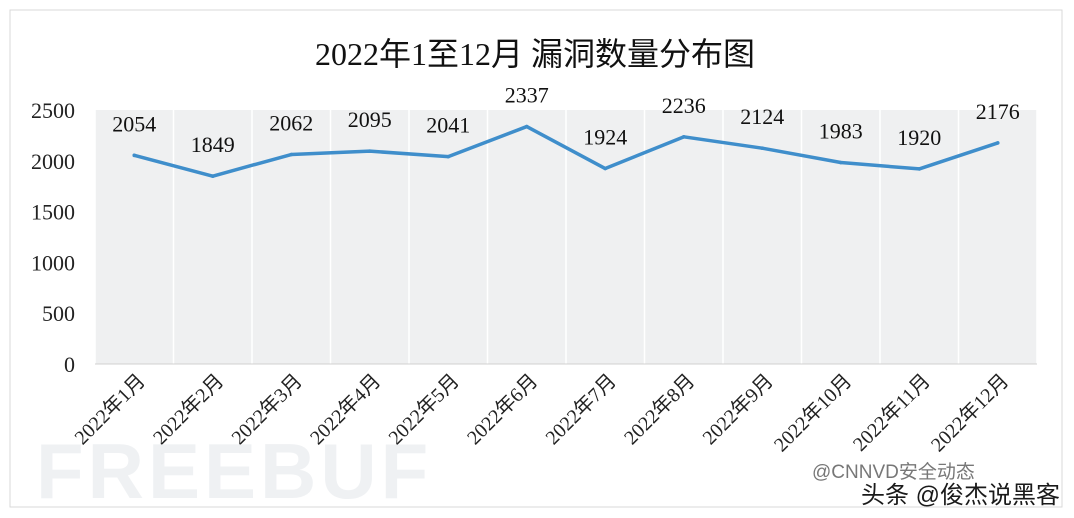 The image size is (1074, 518). What do you see at coordinates (213, 144) in the screenshot?
I see `data-label: 1849` at bounding box center [213, 144].